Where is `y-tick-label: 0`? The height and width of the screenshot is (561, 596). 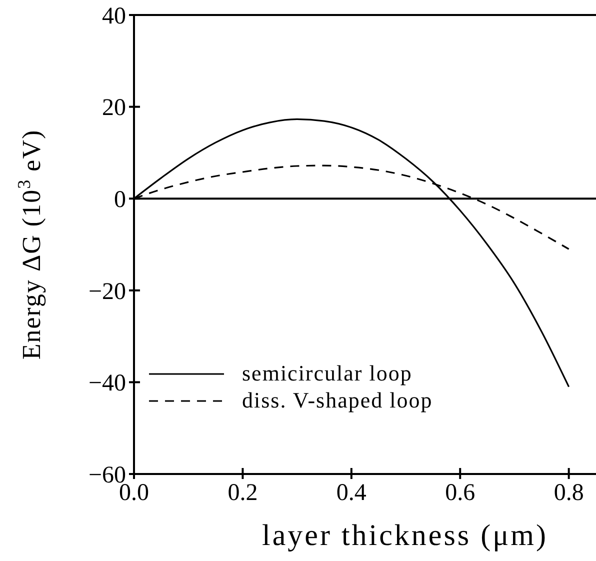
y-tick-label: 0 is located at coordinates (120, 200).